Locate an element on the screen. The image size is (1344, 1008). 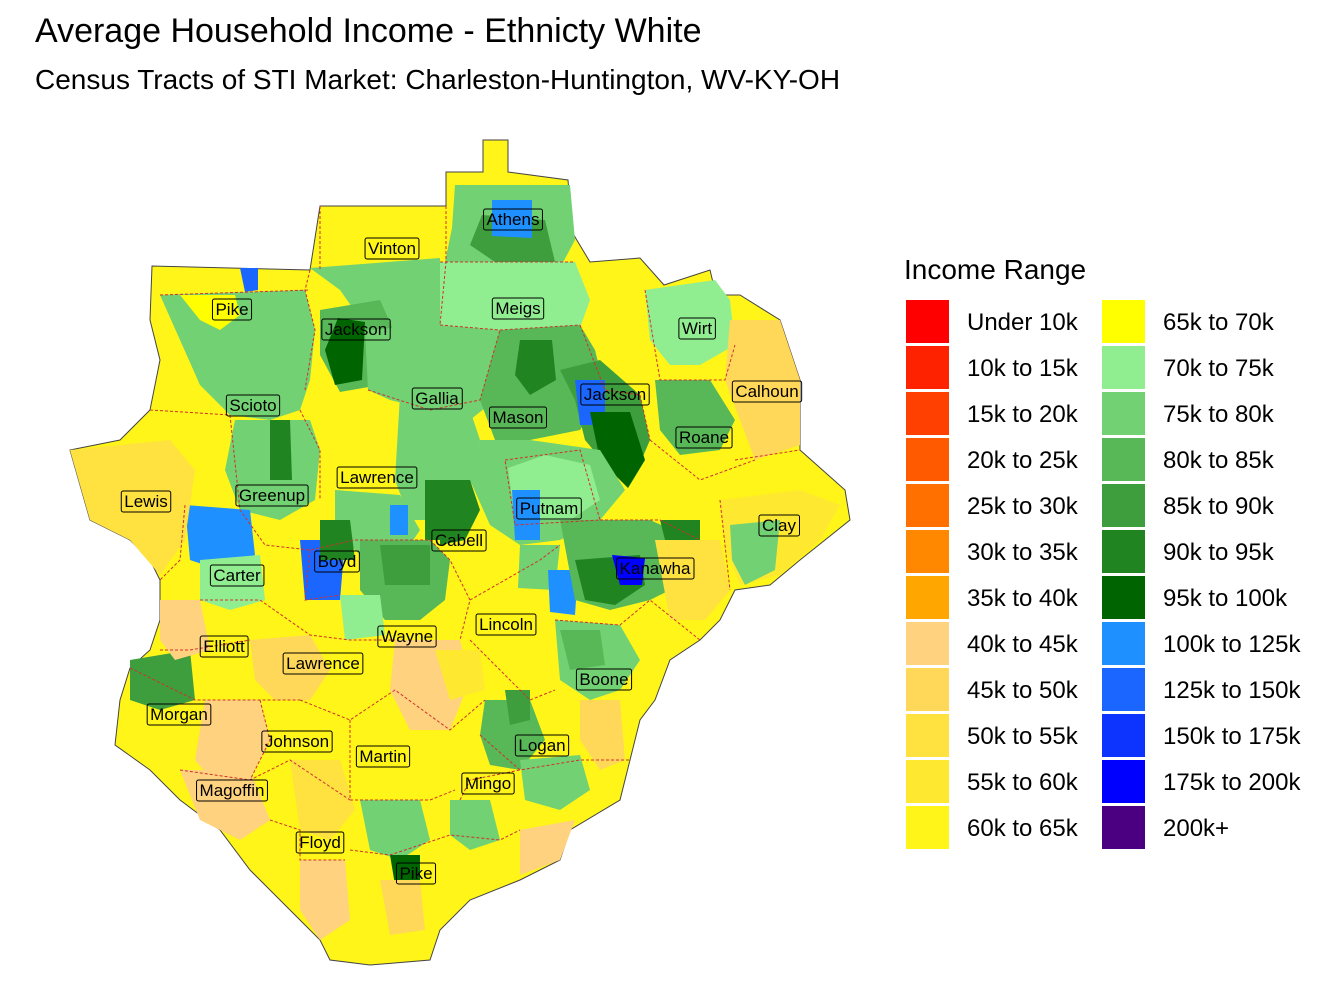
label-text: Mingo is located at coordinates (488, 783).